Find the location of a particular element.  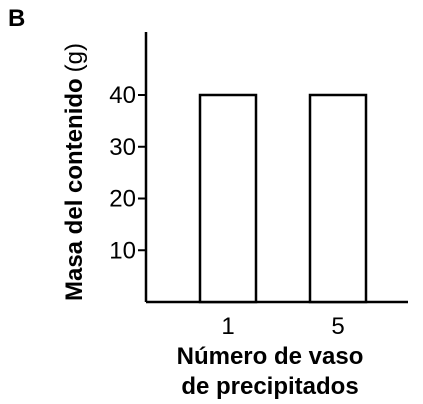

y-tick-label: 30 is located at coordinates (122, 147).